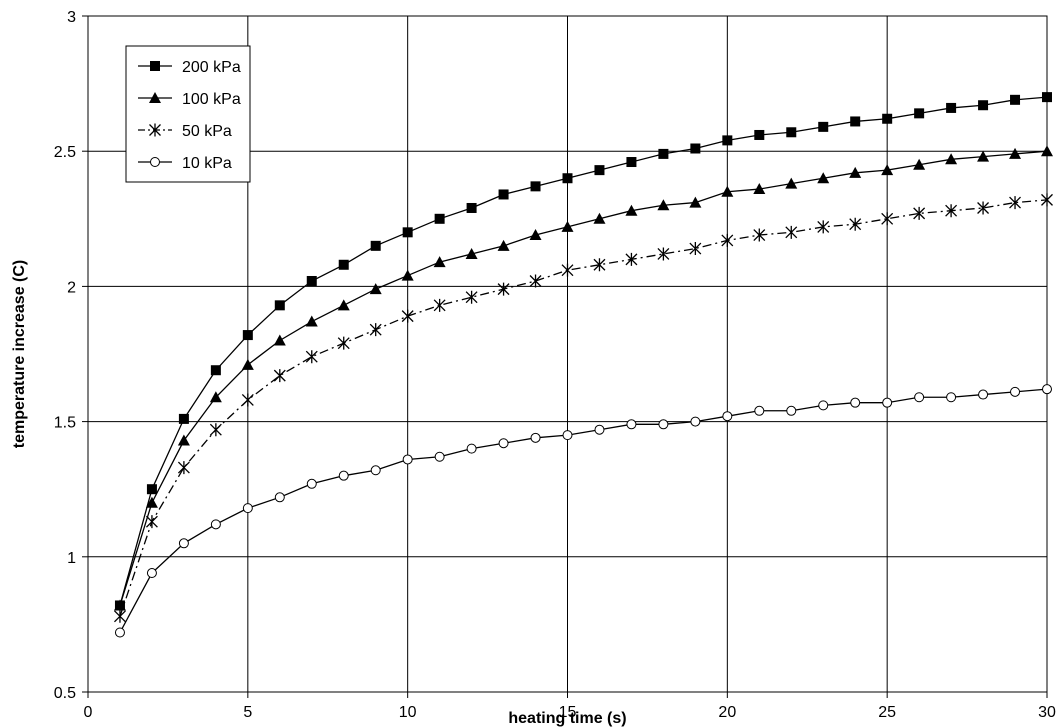  Describe the element at coordinates (65, 152) in the screenshot. I see `y-tick-label: 2.5` at that location.